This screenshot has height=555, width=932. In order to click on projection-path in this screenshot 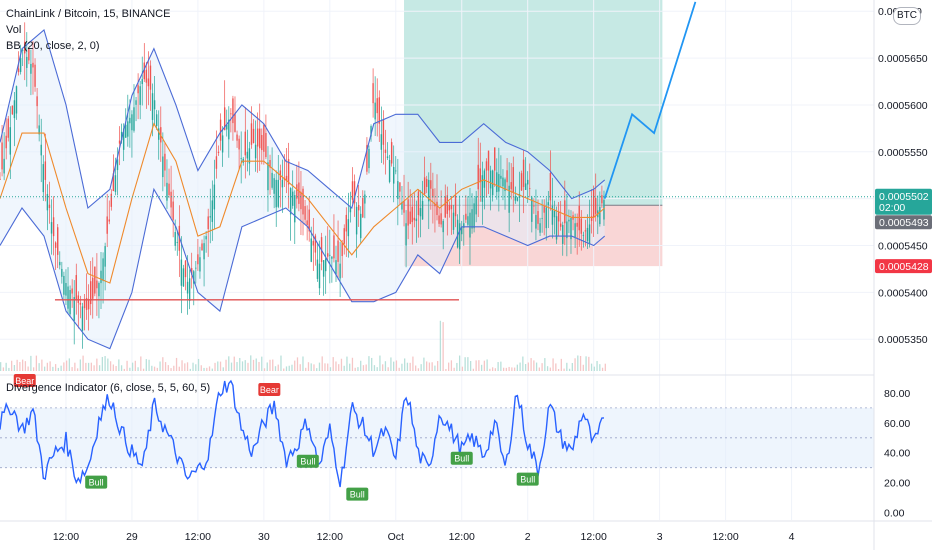, I will do `click(650, 100)`.